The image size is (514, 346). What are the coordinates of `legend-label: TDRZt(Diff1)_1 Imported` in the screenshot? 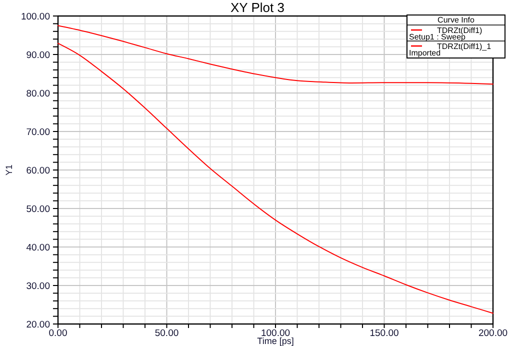 It's located at (450, 50).